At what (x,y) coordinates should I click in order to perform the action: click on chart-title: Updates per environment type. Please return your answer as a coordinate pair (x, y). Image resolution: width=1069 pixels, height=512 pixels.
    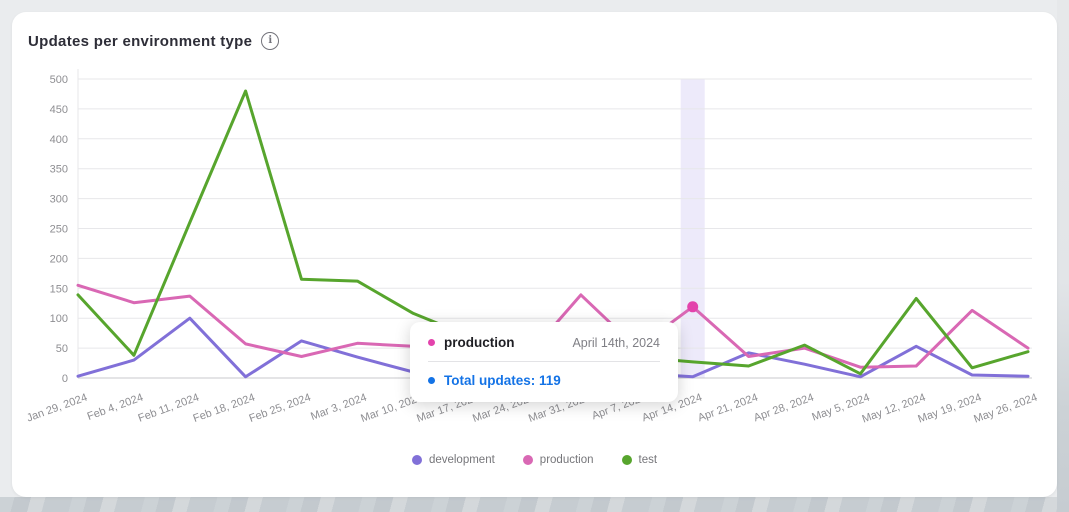
    Looking at the image, I should click on (140, 41).